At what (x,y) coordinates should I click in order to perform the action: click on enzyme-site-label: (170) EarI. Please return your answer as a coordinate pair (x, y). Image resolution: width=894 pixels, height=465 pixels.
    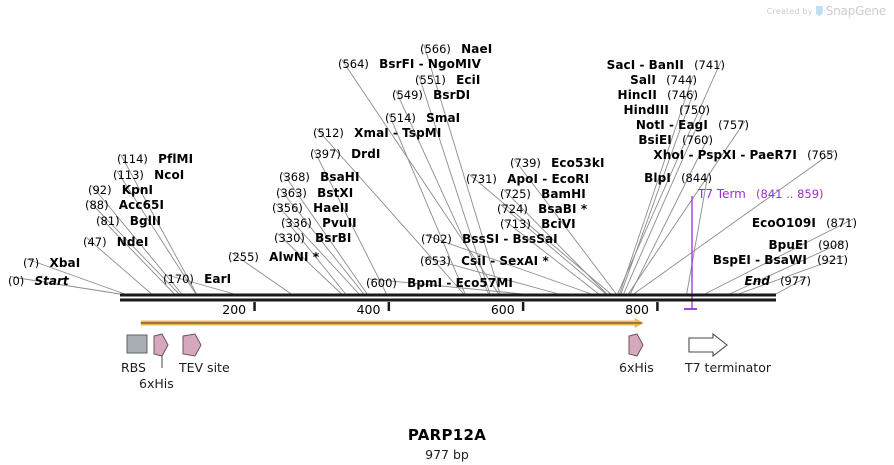
    Looking at the image, I should click on (197, 278).